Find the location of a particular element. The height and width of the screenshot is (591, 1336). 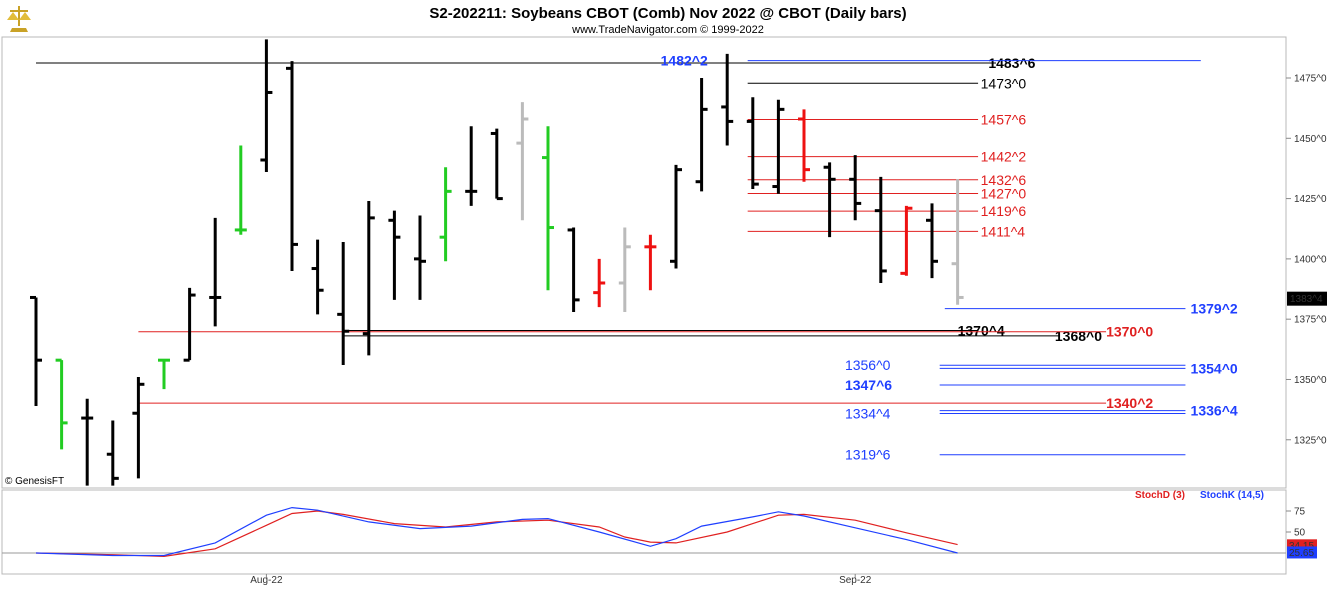

level-label: 1356^0 is located at coordinates (868, 365).